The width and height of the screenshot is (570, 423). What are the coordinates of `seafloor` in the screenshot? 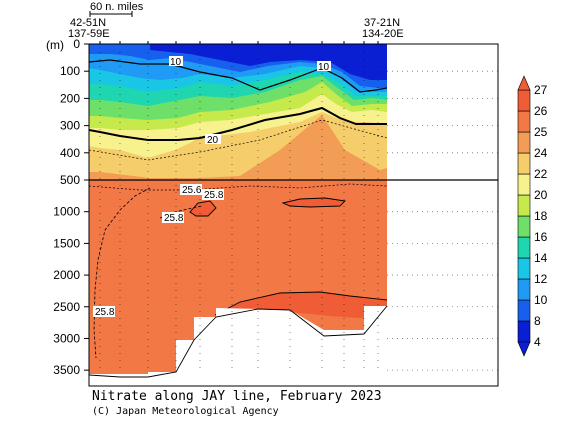 It's located at (238, 345).